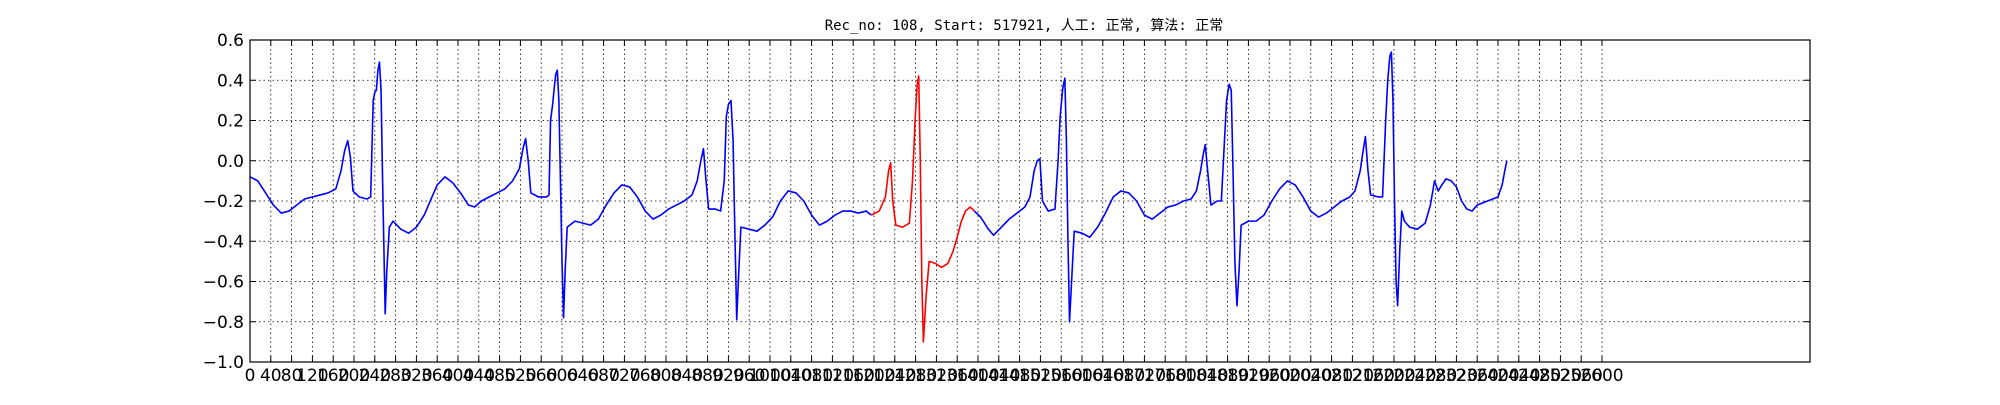 This screenshot has height=405, width=2000. Describe the element at coordinates (230, 162) in the screenshot. I see `y-tick-label: 0.0` at that location.